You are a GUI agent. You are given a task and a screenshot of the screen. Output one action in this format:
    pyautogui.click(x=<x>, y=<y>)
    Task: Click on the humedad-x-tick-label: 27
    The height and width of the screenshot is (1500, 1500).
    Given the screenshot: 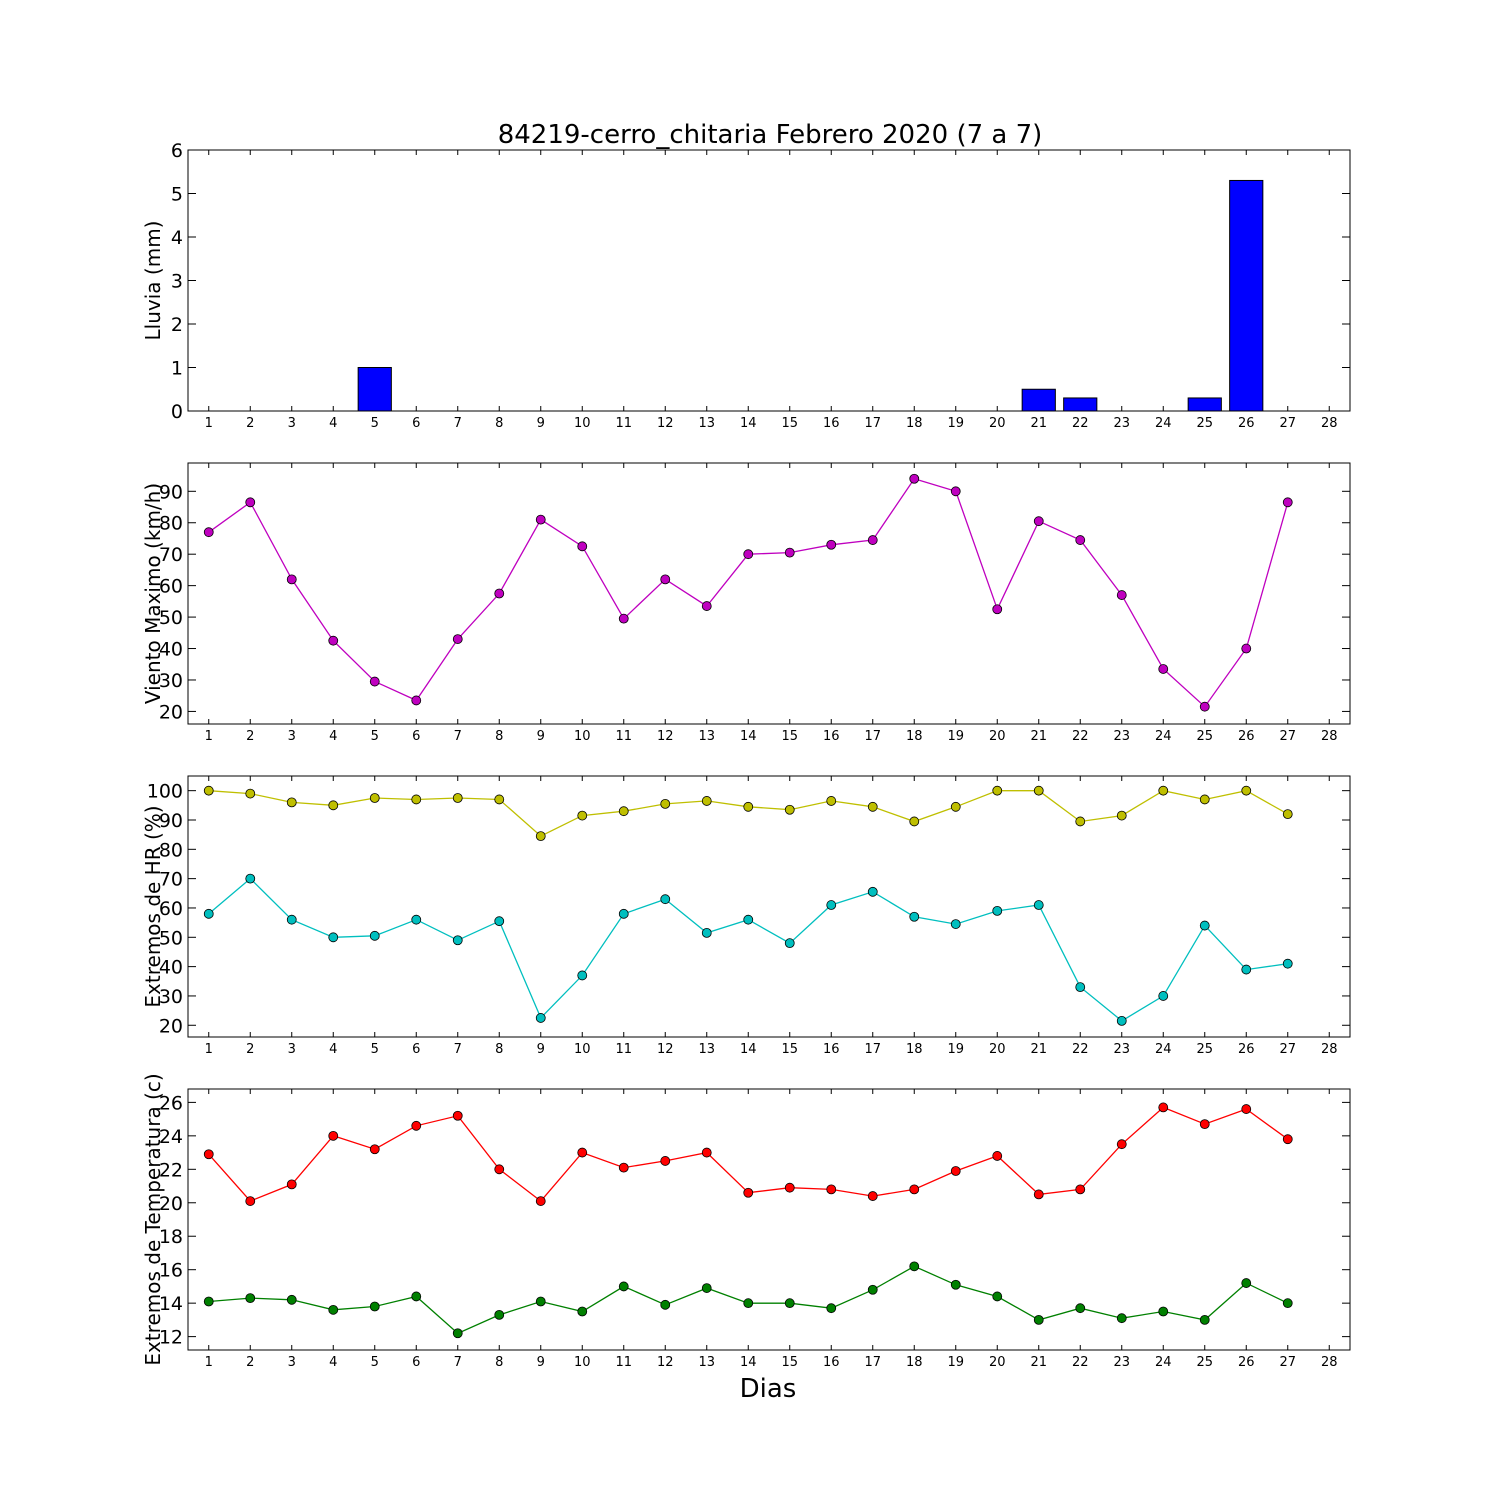 What is the action you would take?
    pyautogui.click(x=1287, y=1049)
    